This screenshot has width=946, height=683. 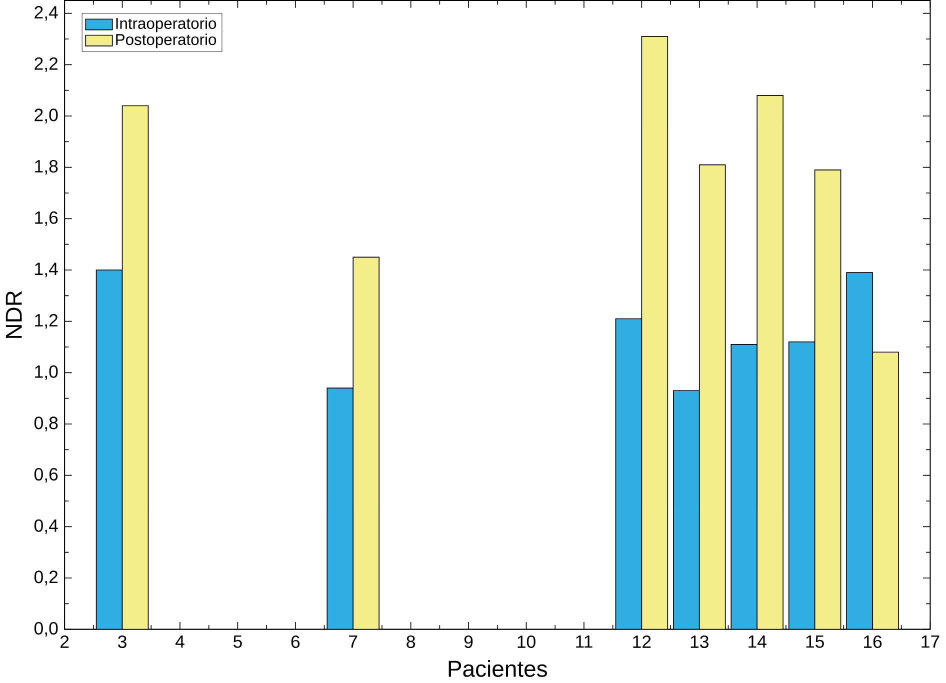 What do you see at coordinates (815, 642) in the screenshot?
I see `x-tick-label: 15` at bounding box center [815, 642].